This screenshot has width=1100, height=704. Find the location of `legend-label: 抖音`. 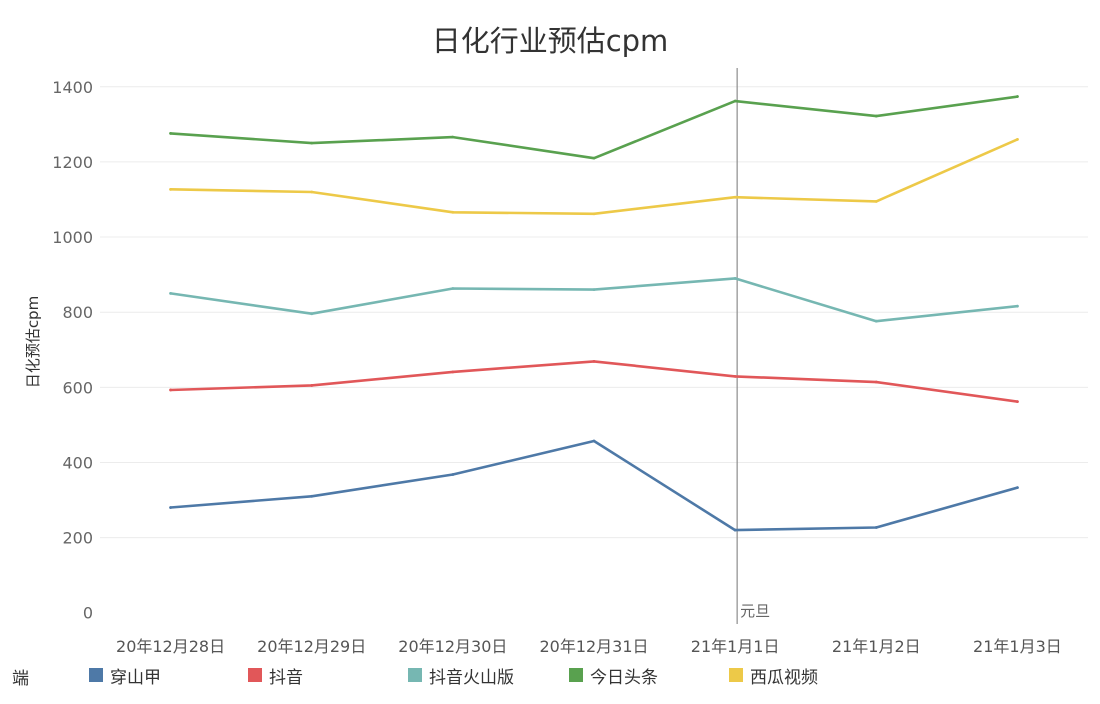

legend-label: 抖音 is located at coordinates (286, 678).